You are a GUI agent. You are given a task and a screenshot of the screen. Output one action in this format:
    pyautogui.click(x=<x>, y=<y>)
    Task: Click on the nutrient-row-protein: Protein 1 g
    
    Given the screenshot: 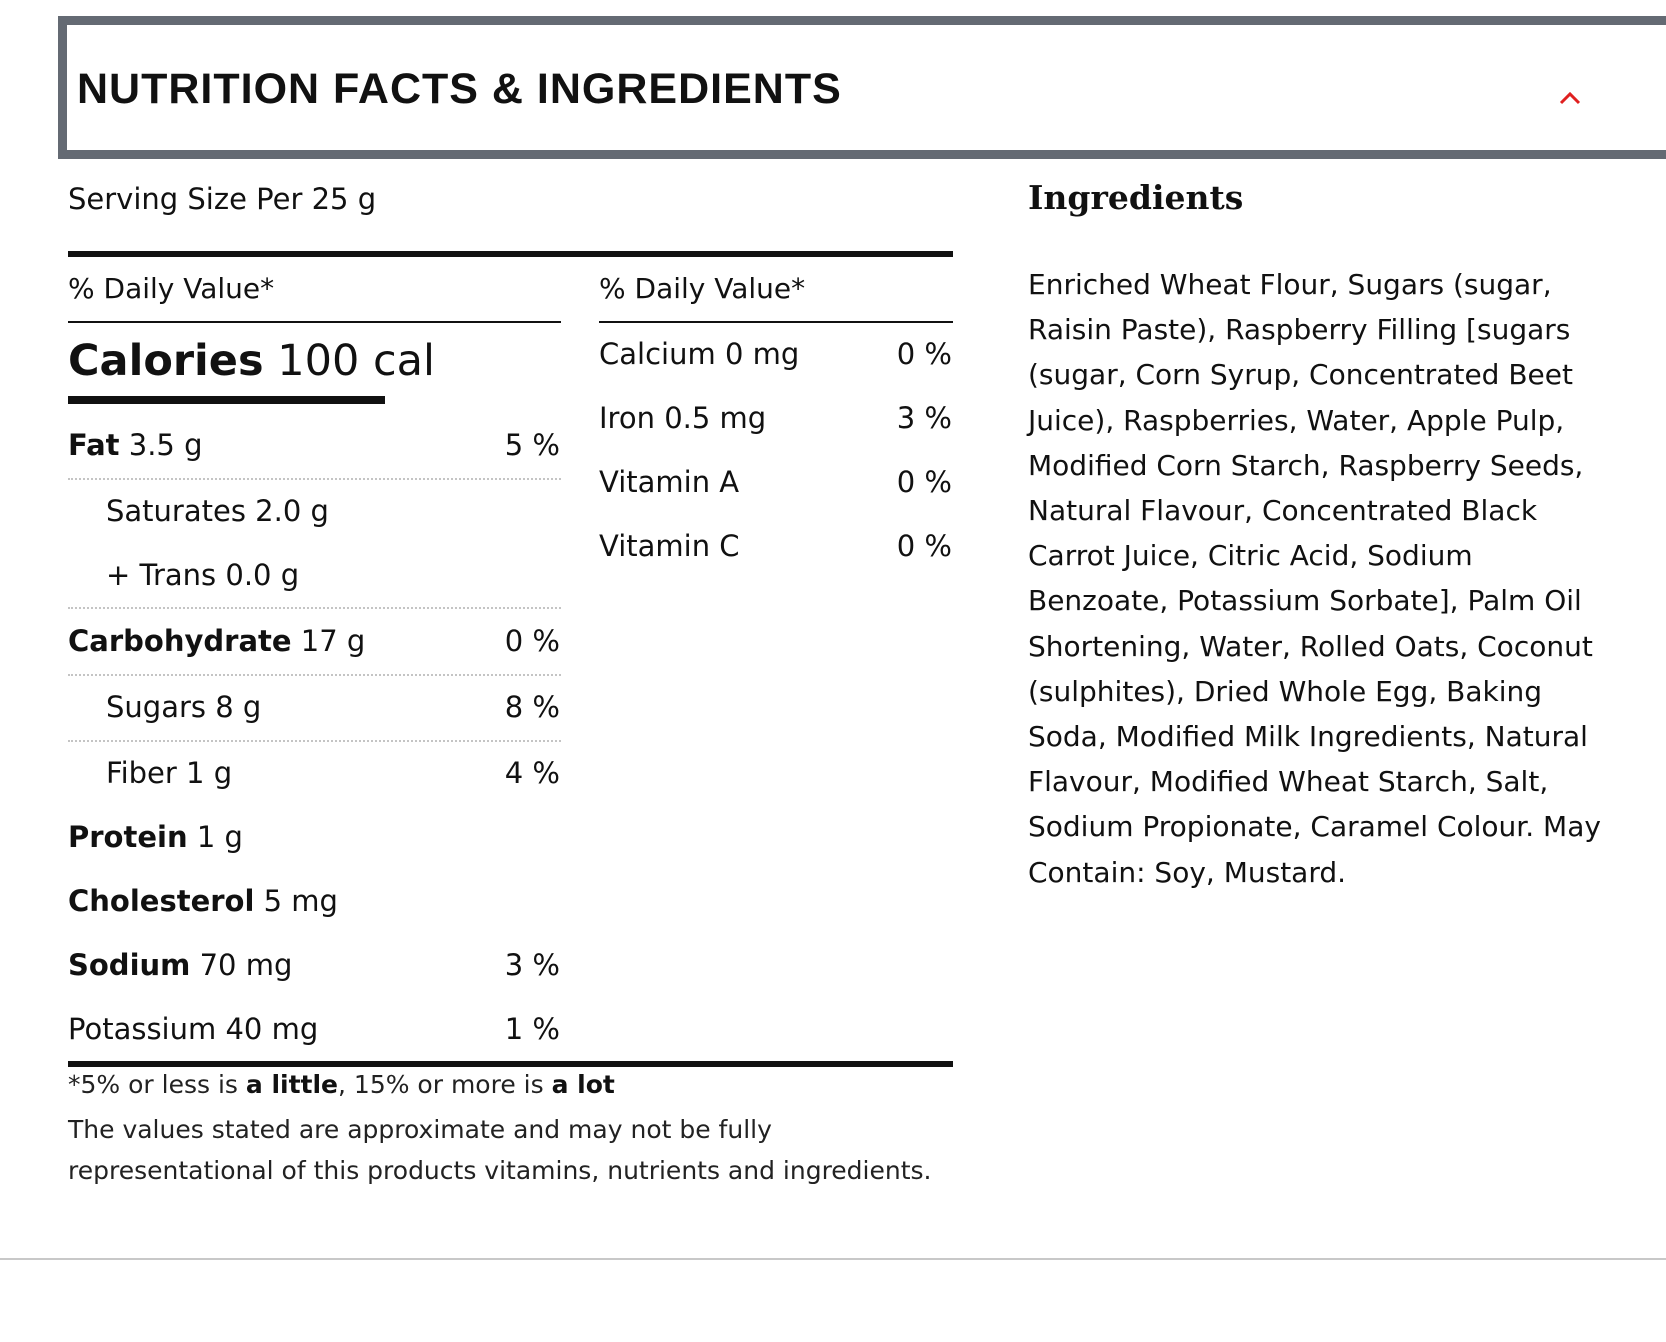 What is the action you would take?
    pyautogui.click(x=155, y=837)
    